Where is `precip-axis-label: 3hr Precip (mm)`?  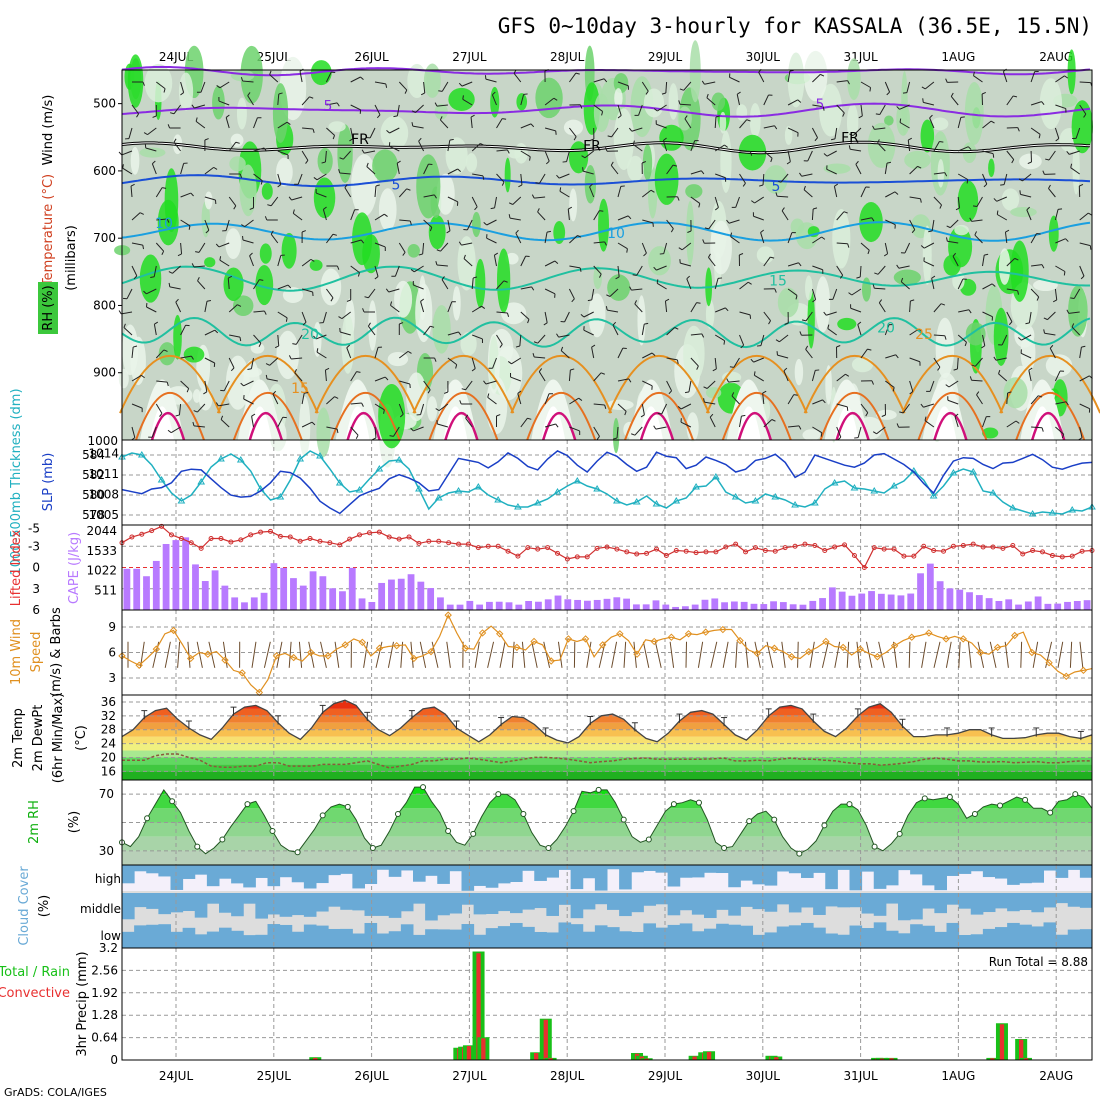 precip-axis-label: 3hr Precip (mm) is located at coordinates (82, 1003).